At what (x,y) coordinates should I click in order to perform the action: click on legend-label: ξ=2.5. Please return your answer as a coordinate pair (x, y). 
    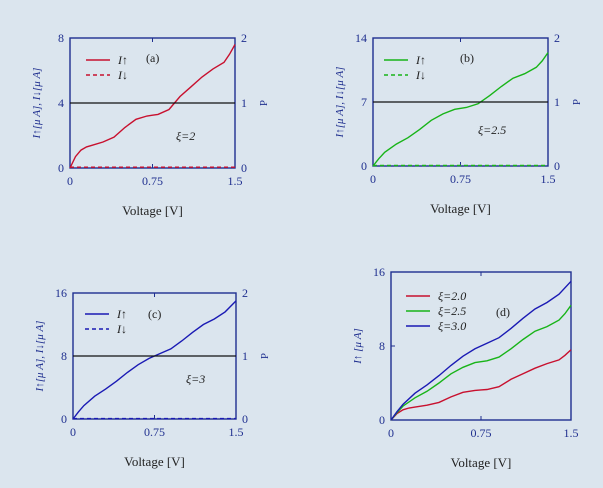
    Looking at the image, I should click on (452, 311).